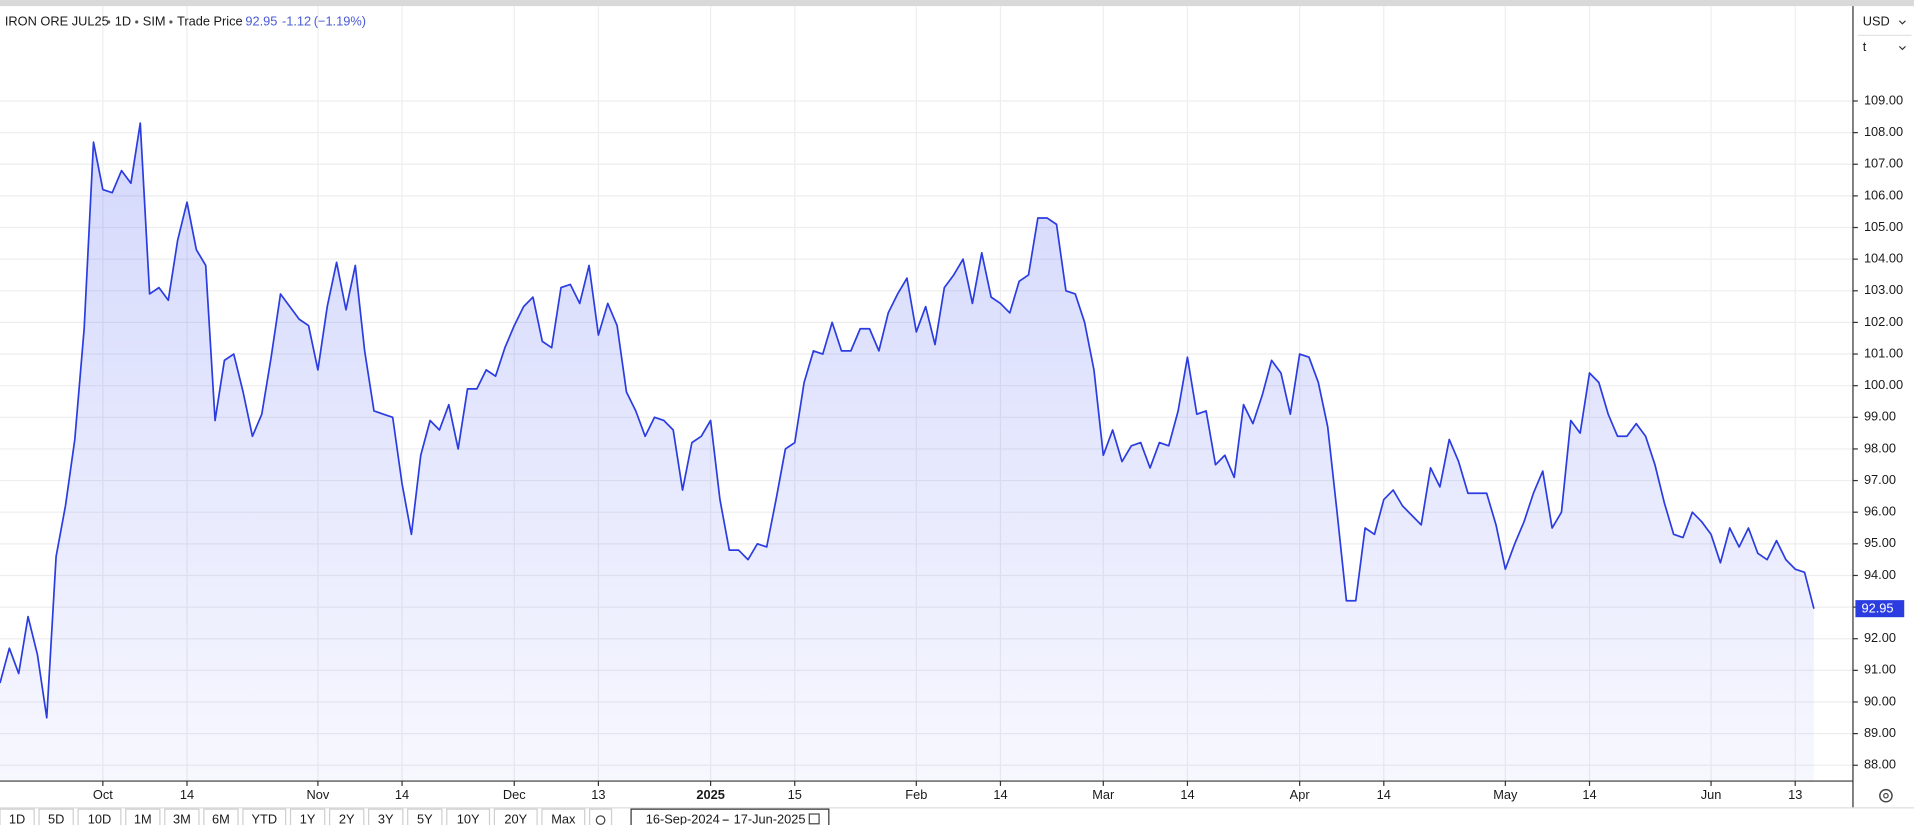 The height and width of the screenshot is (825, 1914). I want to click on button-label: 3Y, so click(386, 818).